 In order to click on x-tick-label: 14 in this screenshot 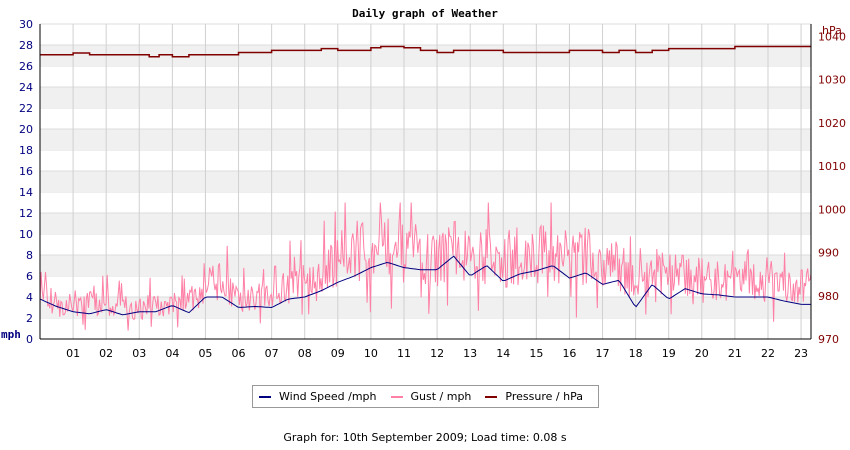, I will do `click(503, 353)`.